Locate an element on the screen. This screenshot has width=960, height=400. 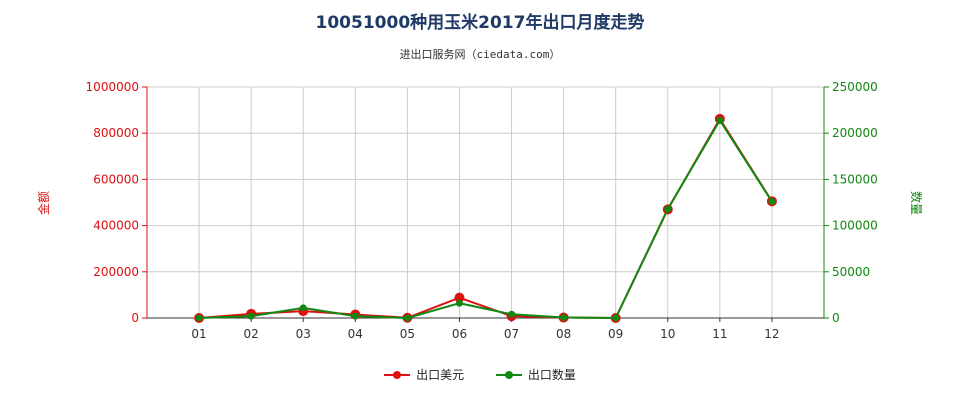
right-tick-label: 200000 is located at coordinates (855, 133).